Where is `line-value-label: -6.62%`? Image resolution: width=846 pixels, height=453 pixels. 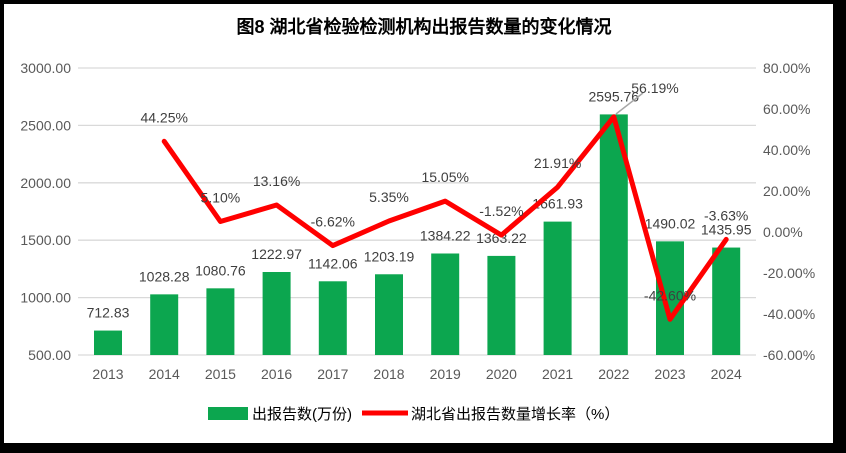
line-value-label: -6.62% is located at coordinates (333, 222).